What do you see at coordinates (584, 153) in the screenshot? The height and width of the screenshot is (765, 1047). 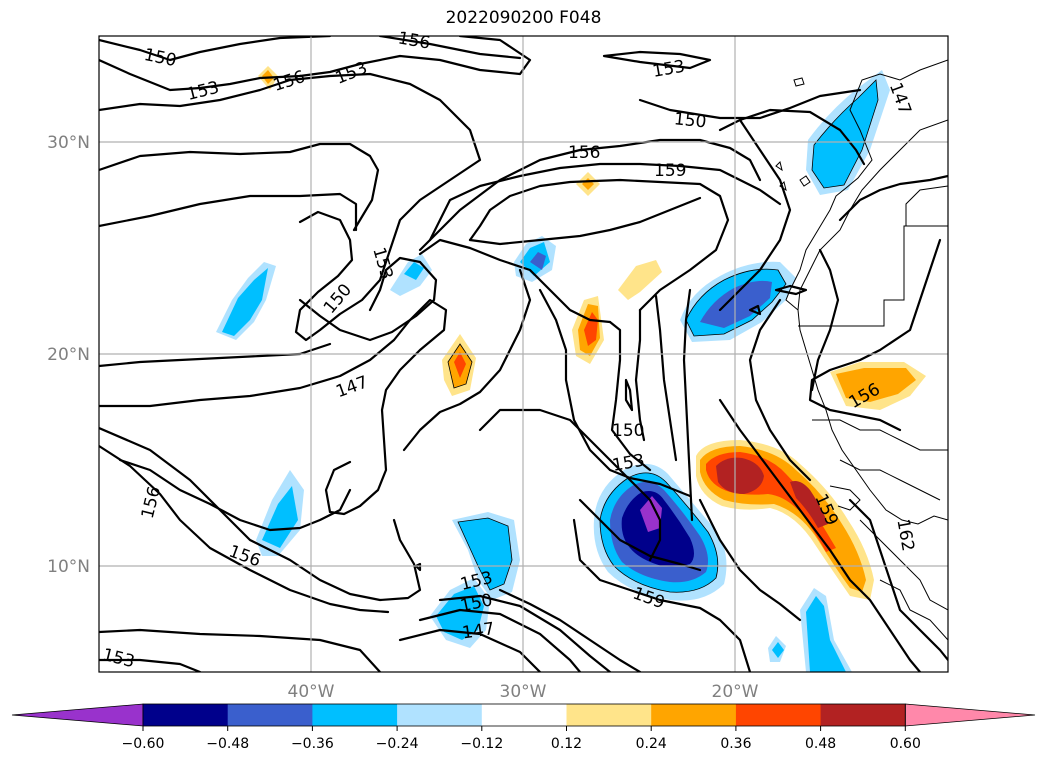 I see `contour-label: 156` at bounding box center [584, 153].